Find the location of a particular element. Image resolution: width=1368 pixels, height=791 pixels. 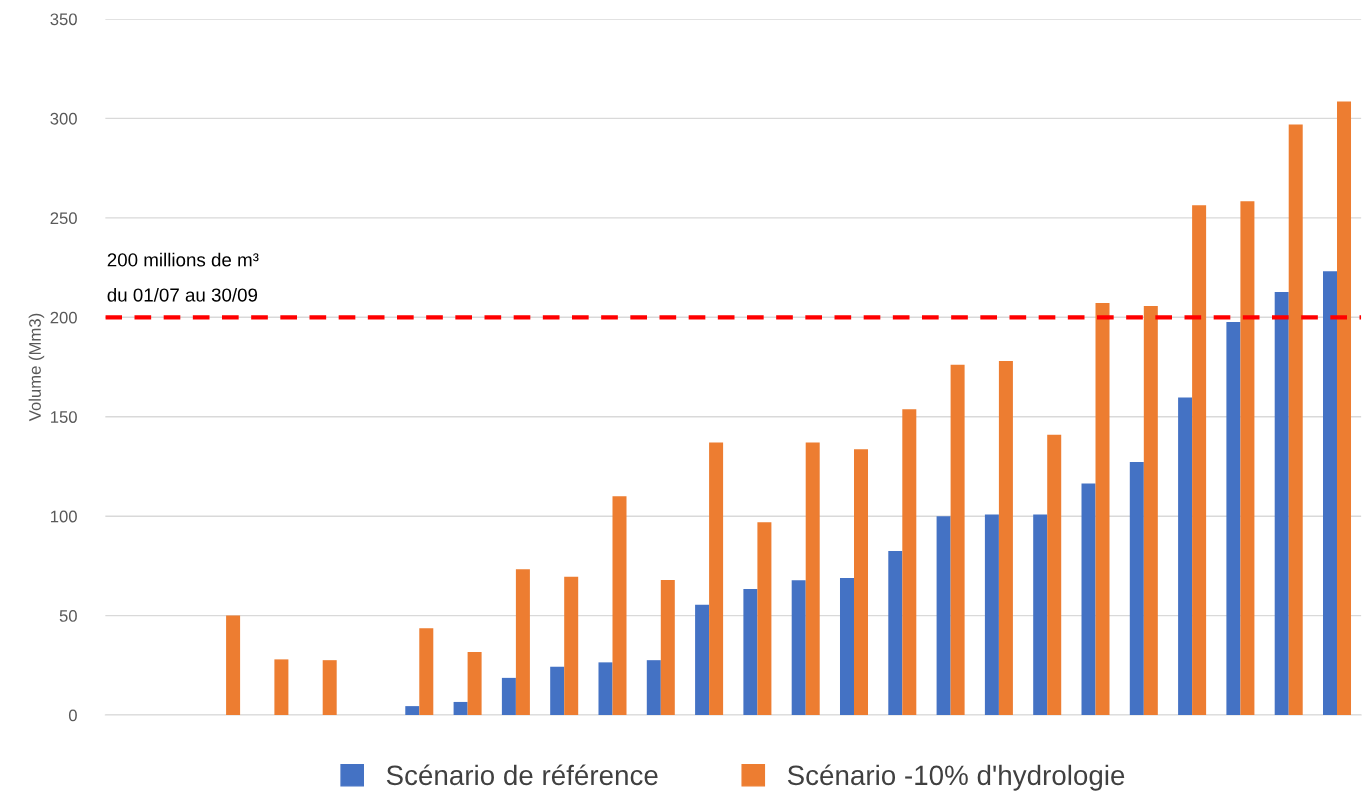

y-tick-label: 350 is located at coordinates (63, 19).